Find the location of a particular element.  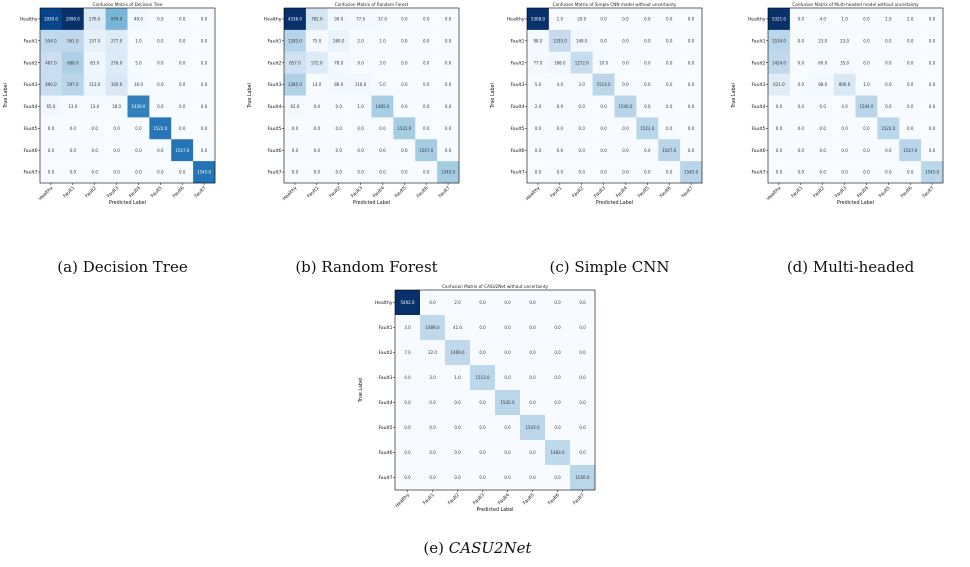

chart-title: Confusion Matrix of Decision Tree is located at coordinates (128, 4).